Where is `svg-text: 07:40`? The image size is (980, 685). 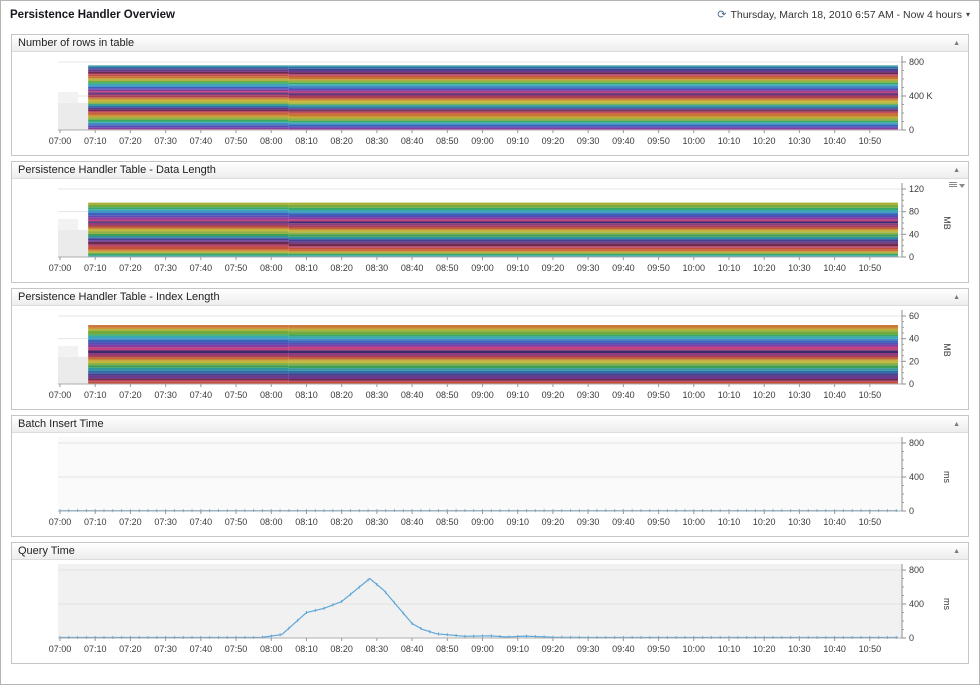
svg-text: 07:40 is located at coordinates (201, 522).